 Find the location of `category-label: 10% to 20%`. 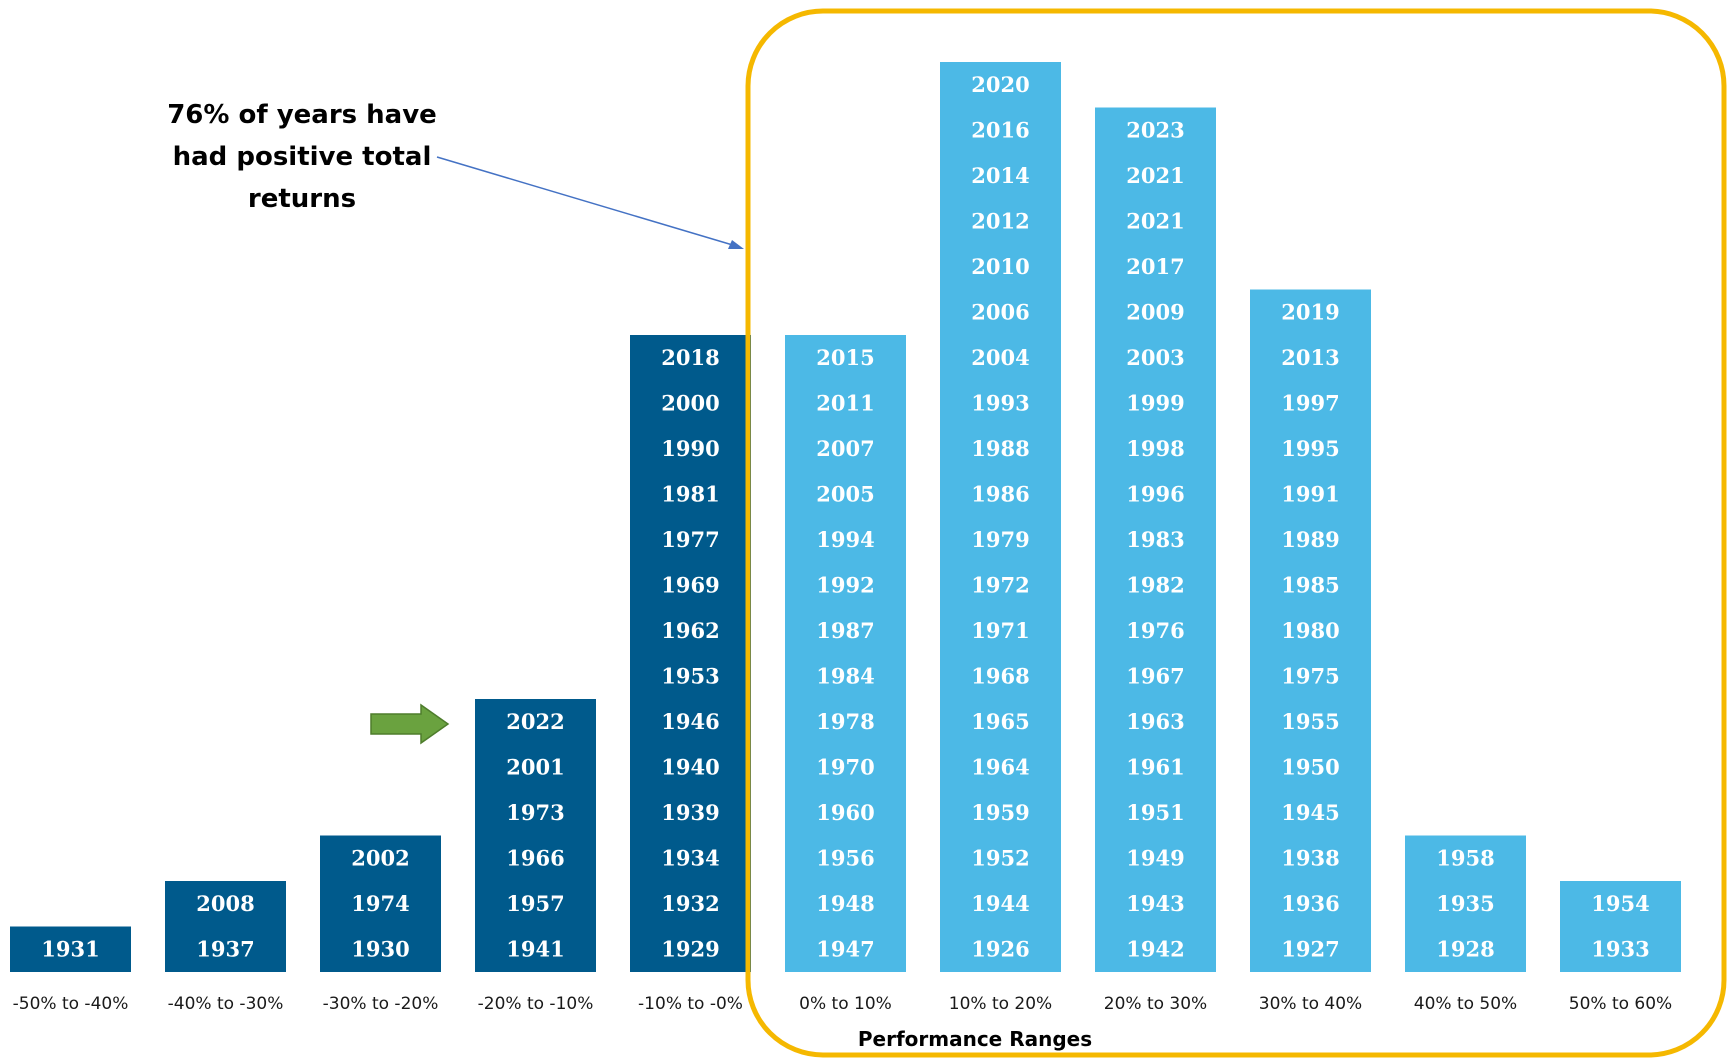

category-label: 10% to 20% is located at coordinates (1000, 1004).